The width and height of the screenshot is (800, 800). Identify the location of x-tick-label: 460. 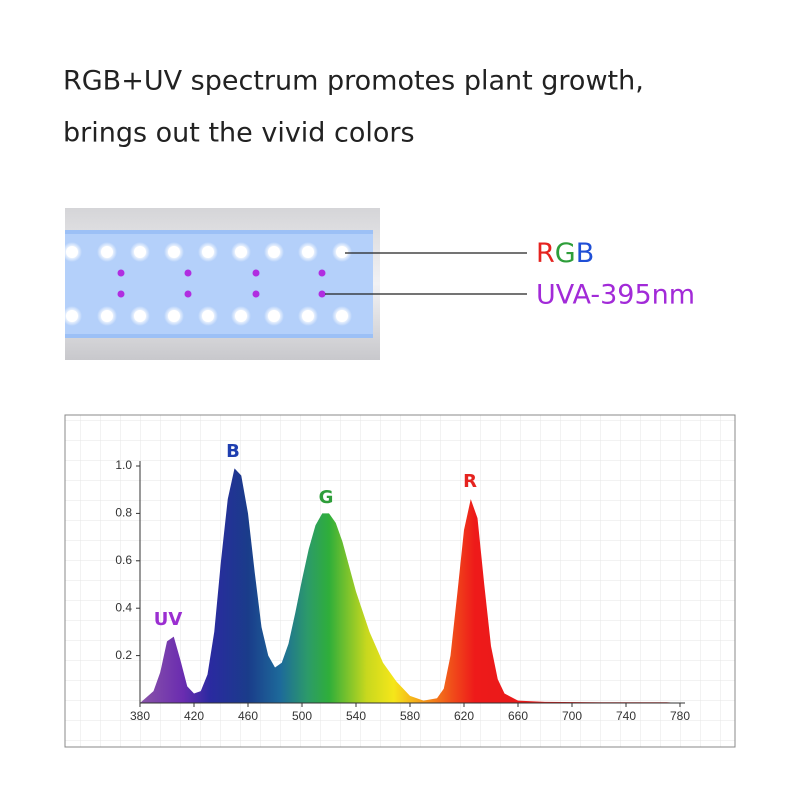
(248, 716).